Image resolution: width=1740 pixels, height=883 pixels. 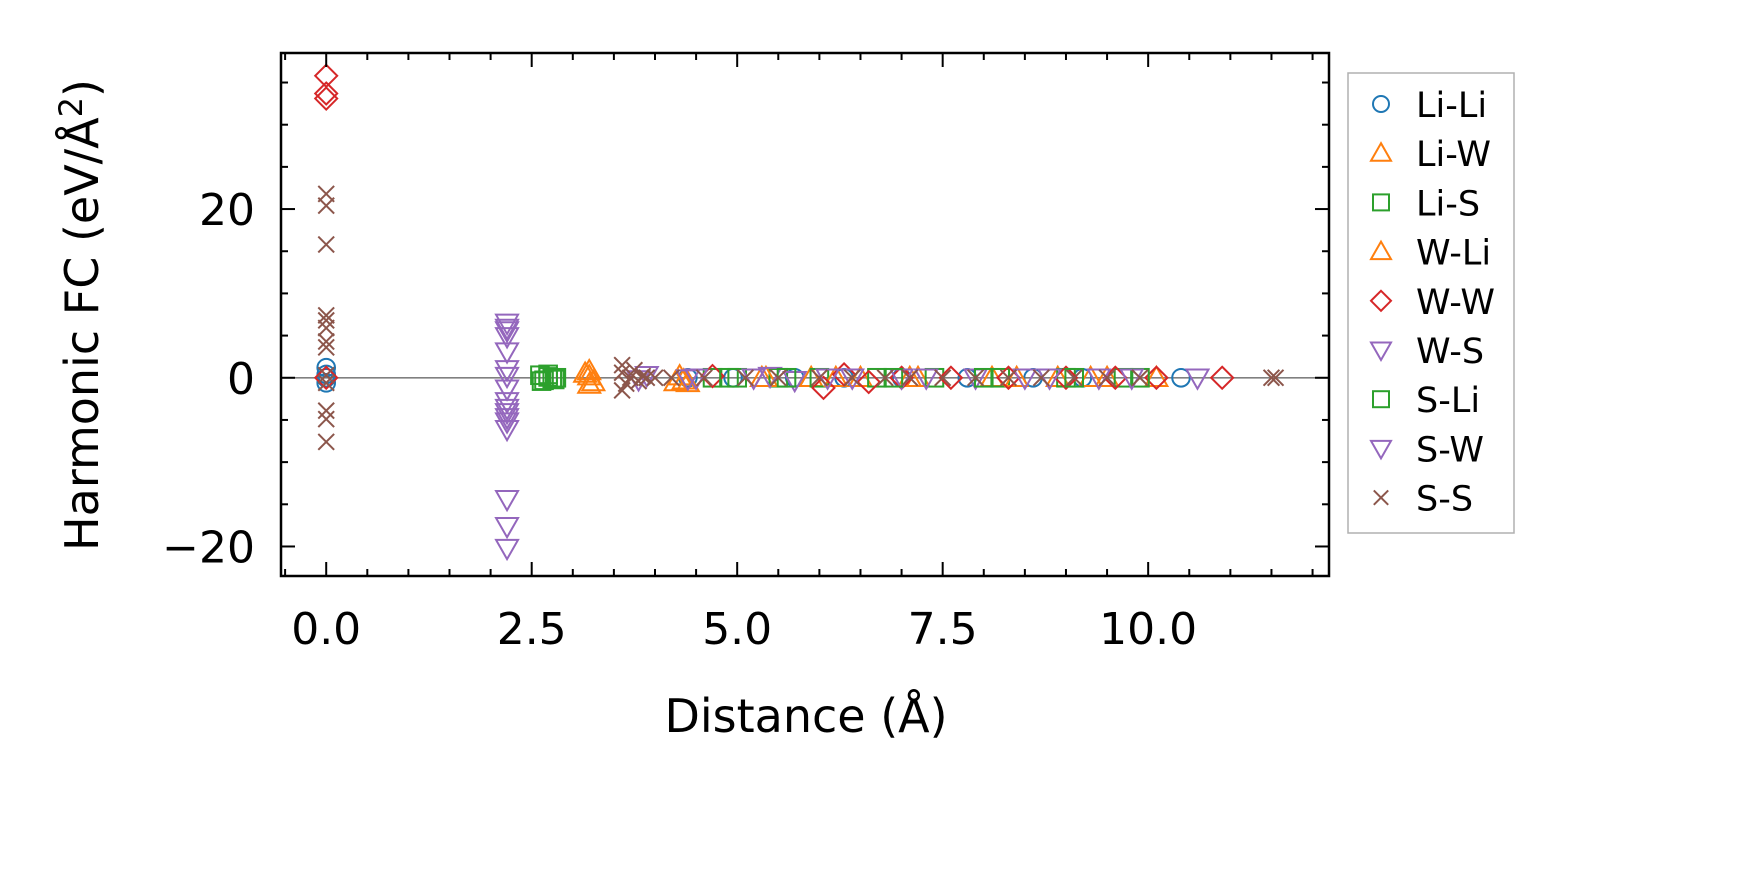 I want to click on y-axis-label-superscript: 2, so click(x=71, y=107).